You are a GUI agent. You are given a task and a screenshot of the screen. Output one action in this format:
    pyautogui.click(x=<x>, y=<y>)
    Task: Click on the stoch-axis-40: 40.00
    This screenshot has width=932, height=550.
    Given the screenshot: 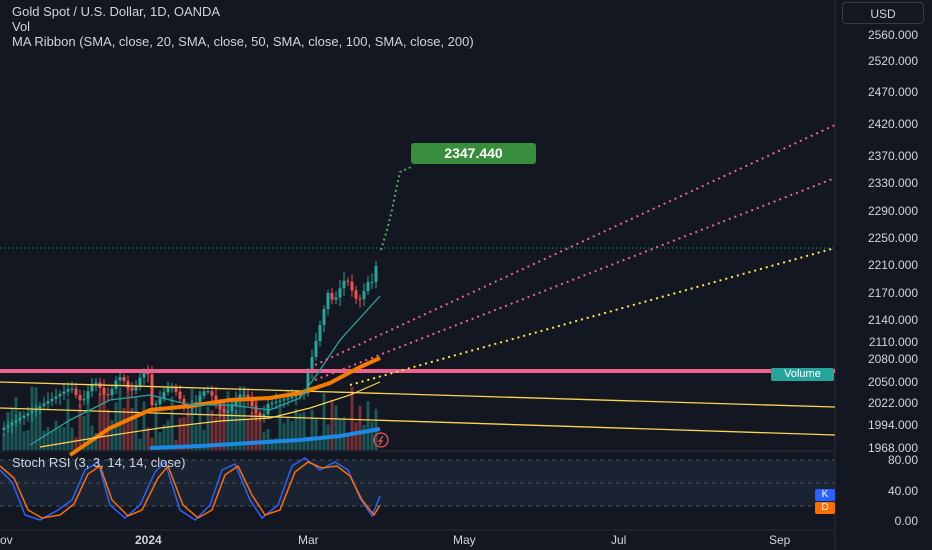 What is the action you would take?
    pyautogui.click(x=902, y=491)
    